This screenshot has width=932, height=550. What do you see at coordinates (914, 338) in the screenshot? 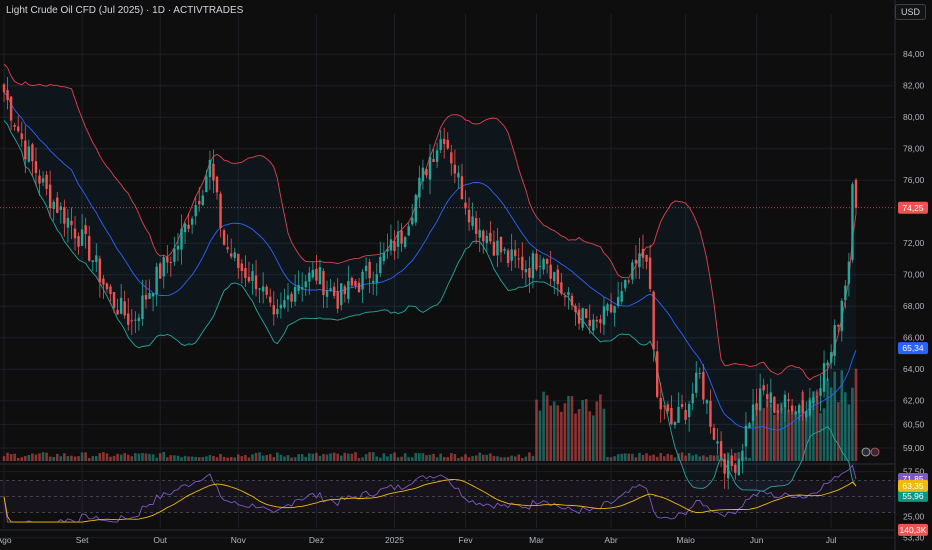
I see `price-tick-label: 66,00` at bounding box center [914, 338].